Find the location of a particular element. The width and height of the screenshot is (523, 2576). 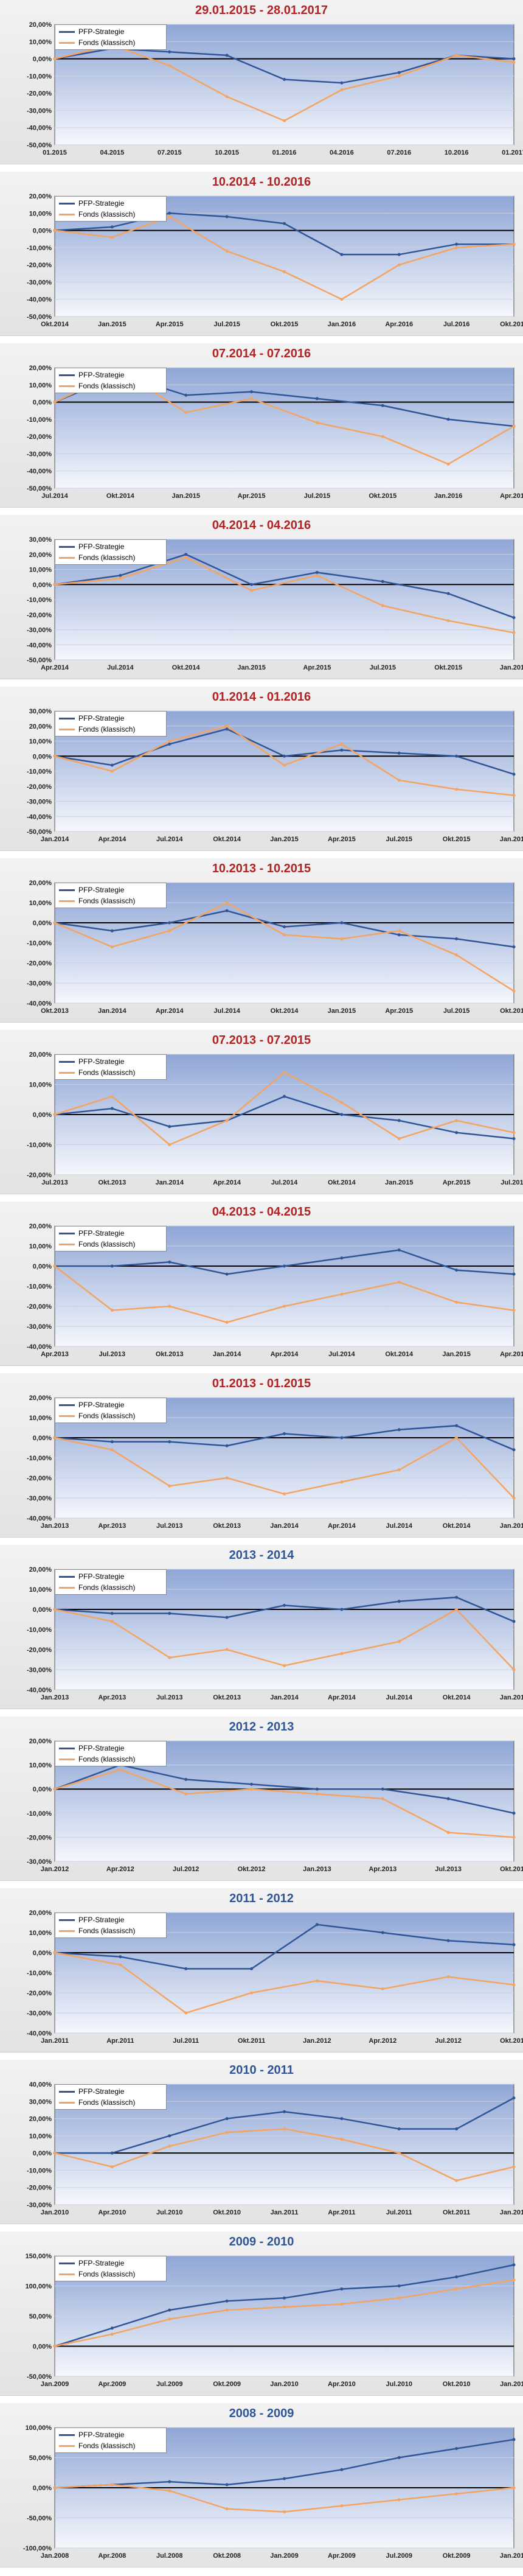

y-tick-label: 20,00% is located at coordinates (41, 883).